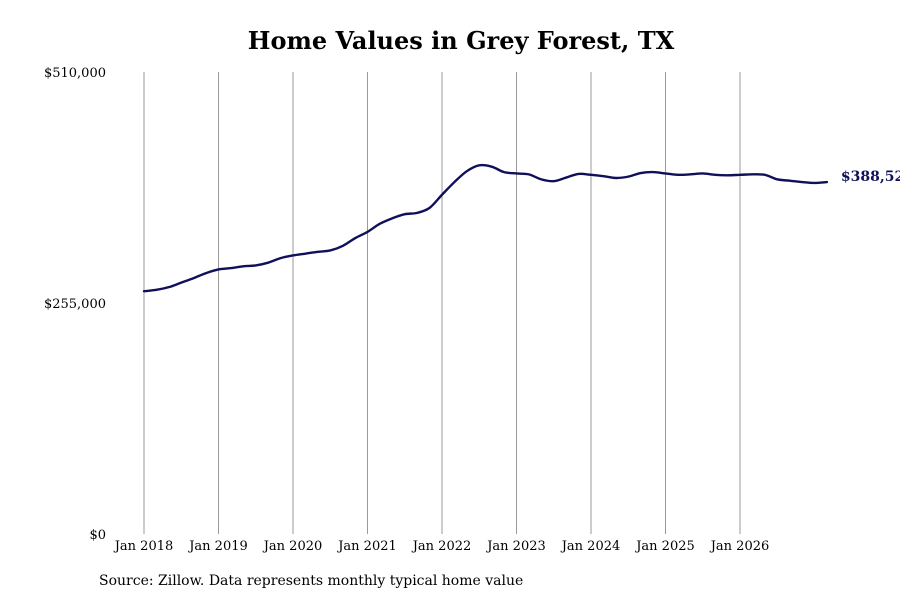  What do you see at coordinates (75, 73) in the screenshot?
I see `y-tick-label: $510,000` at bounding box center [75, 73].